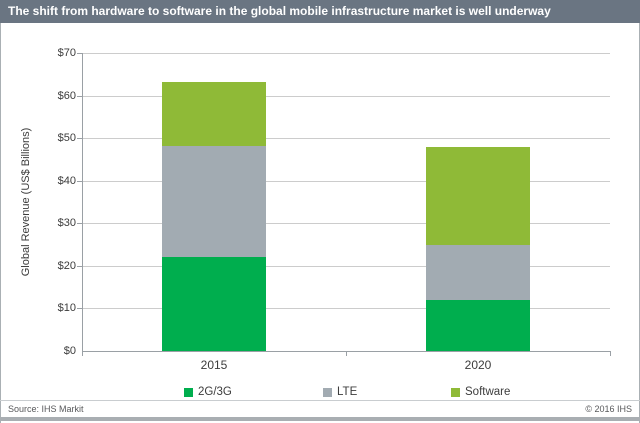 The height and width of the screenshot is (423, 640). What do you see at coordinates (347, 392) in the screenshot?
I see `legend-label: LTE` at bounding box center [347, 392].